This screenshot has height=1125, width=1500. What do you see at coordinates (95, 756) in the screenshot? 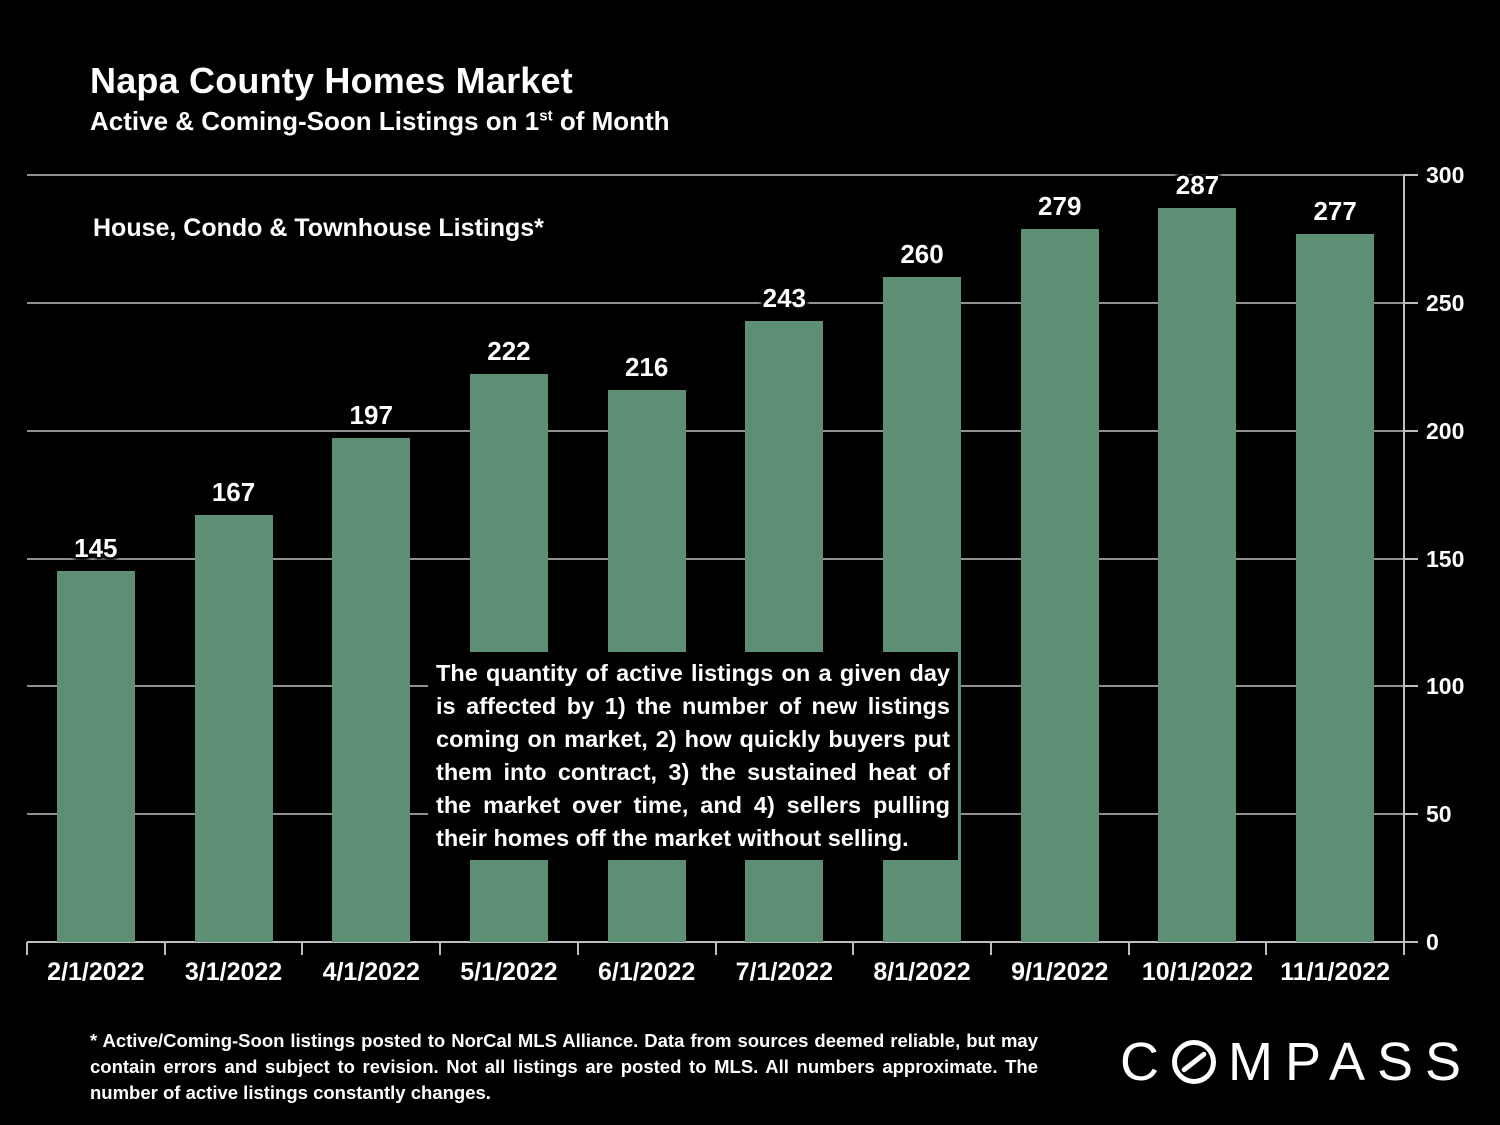
I see `bar-2/1/2022` at bounding box center [95, 756].